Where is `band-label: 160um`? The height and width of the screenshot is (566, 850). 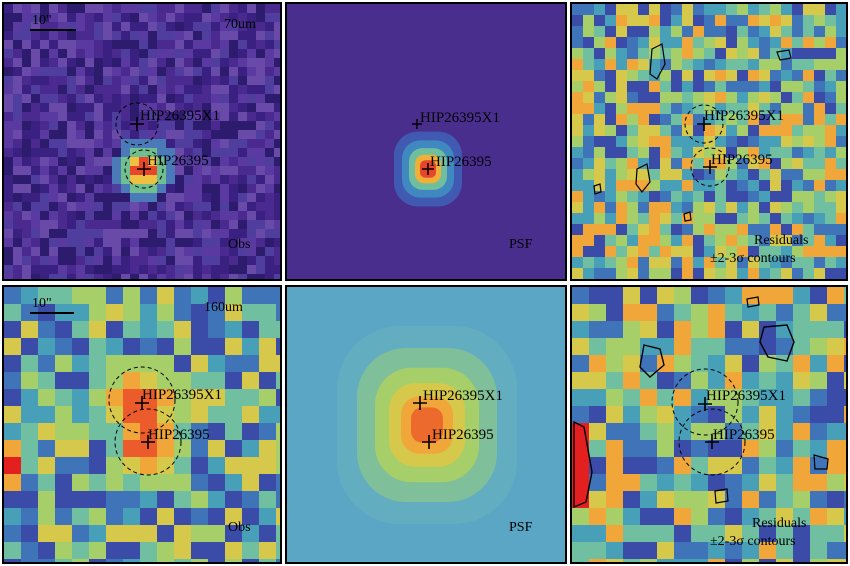
band-label: 160um is located at coordinates (223, 307).